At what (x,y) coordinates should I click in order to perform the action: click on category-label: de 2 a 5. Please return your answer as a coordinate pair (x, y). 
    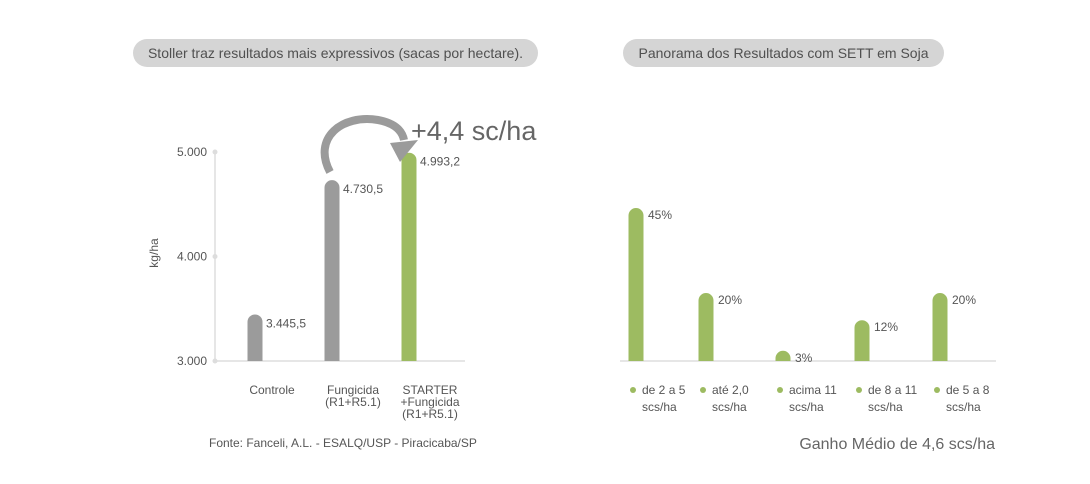
    Looking at the image, I should click on (664, 390).